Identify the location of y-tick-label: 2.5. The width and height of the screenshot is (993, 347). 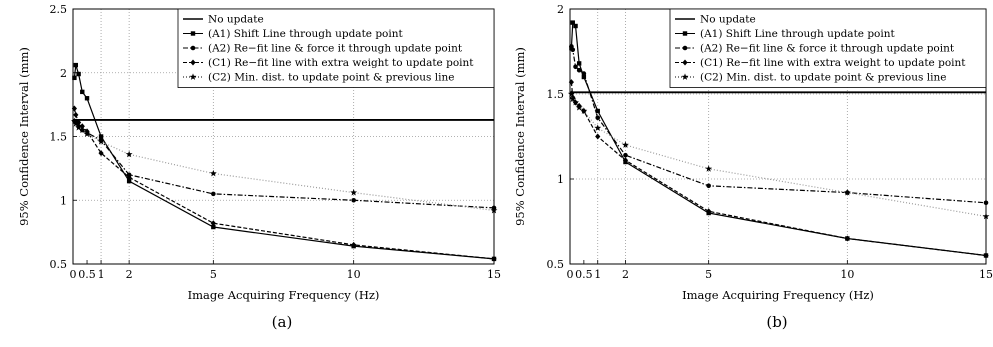
(59, 9).